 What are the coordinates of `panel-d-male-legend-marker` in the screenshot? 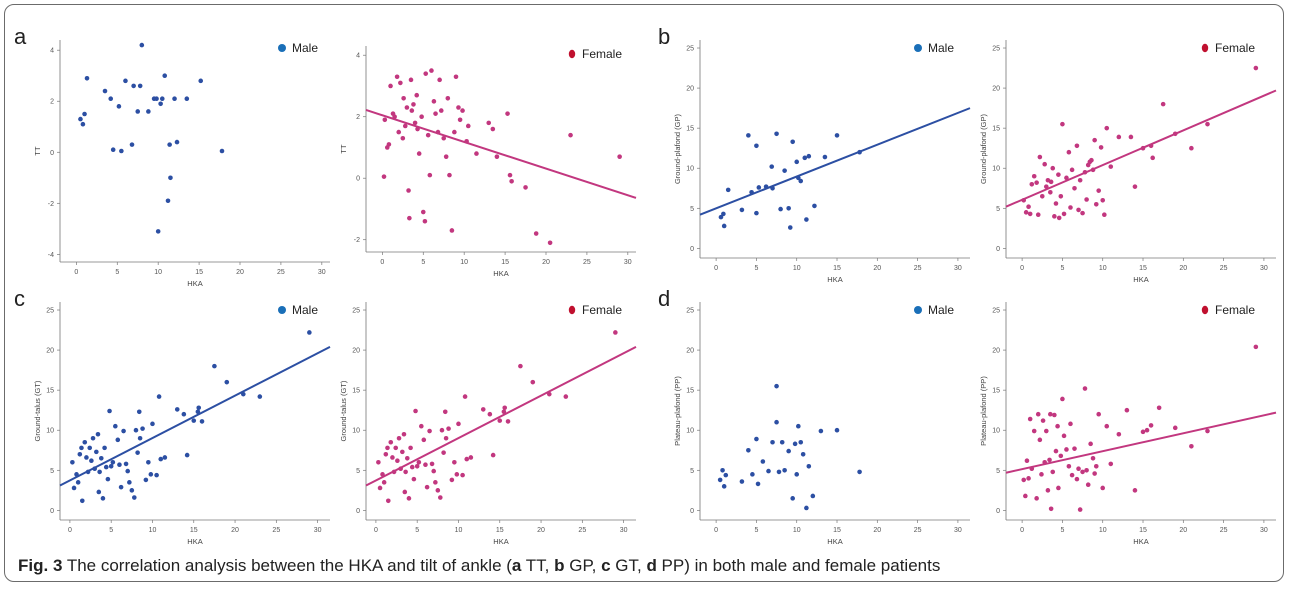 It's located at (918, 310).